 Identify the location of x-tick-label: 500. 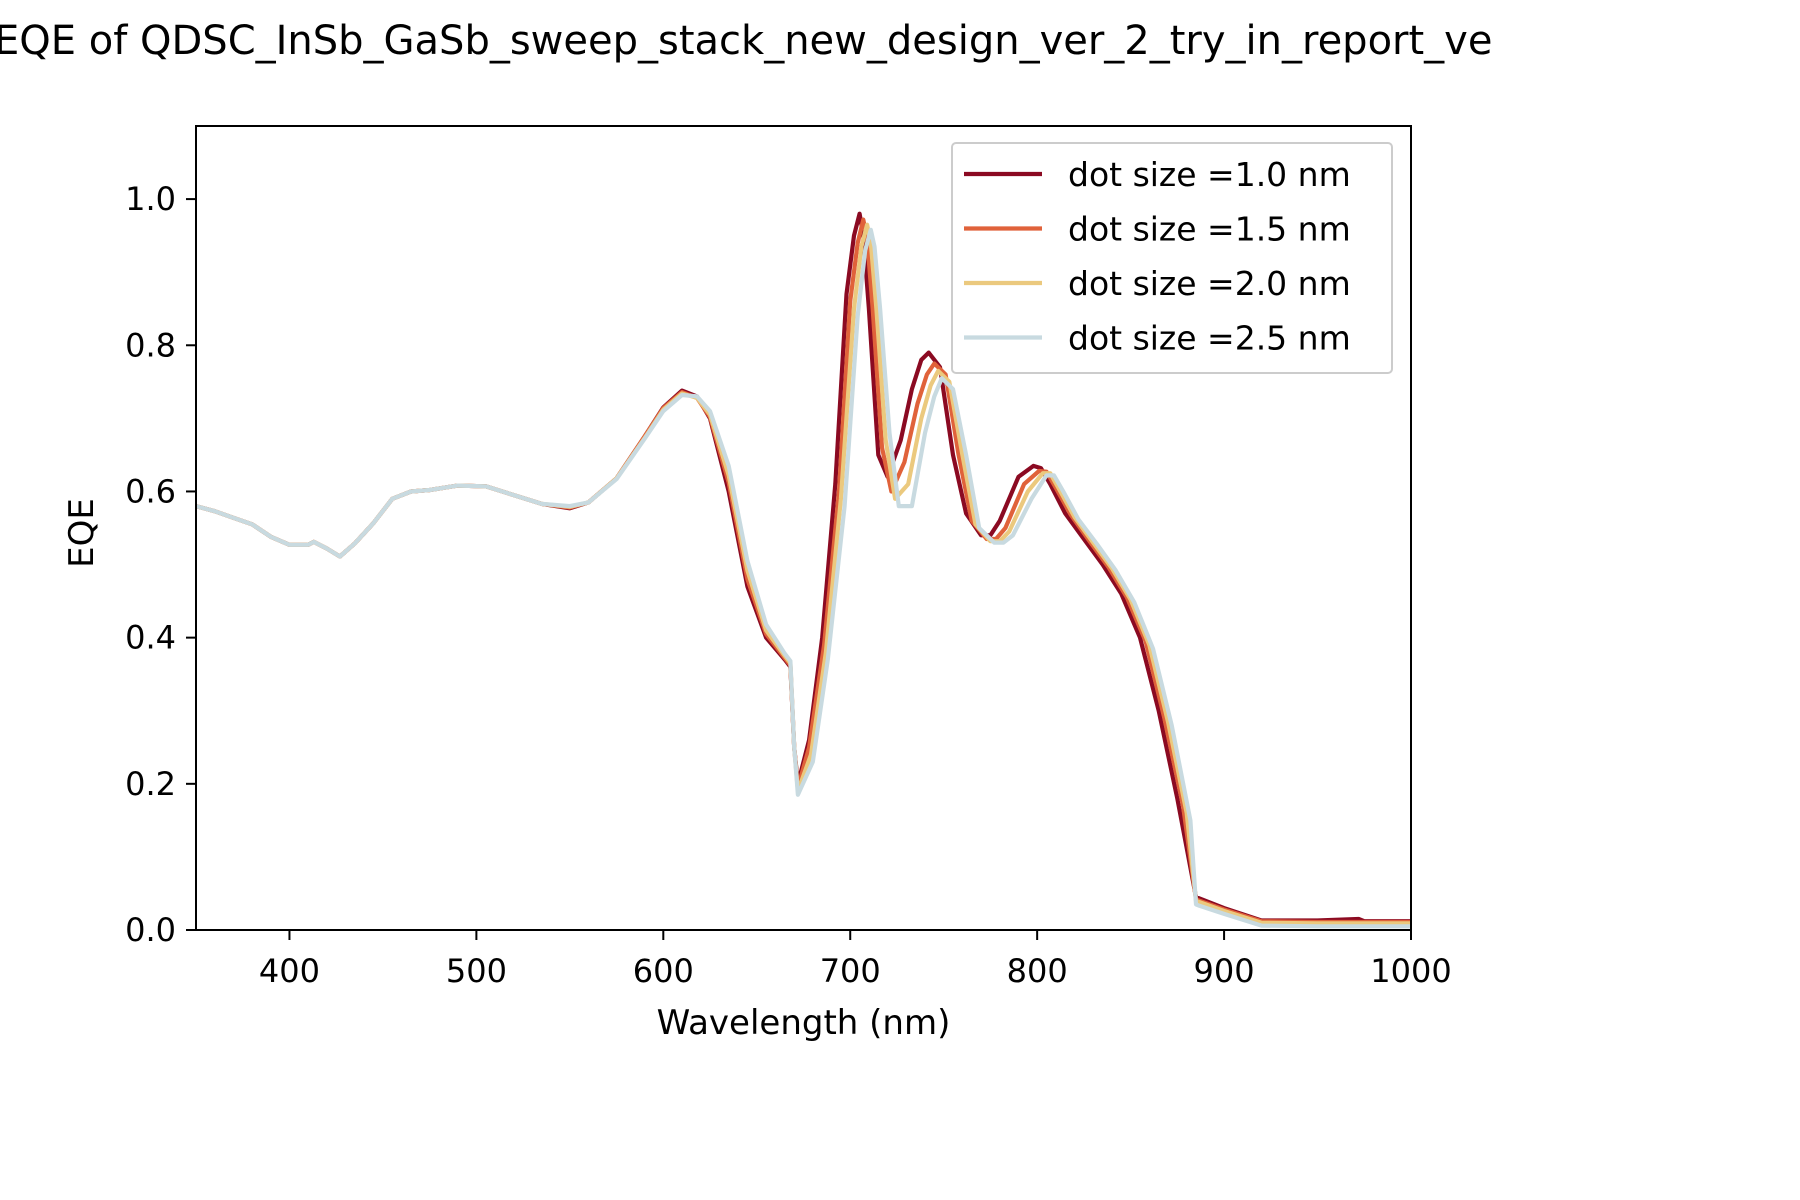
(476, 971).